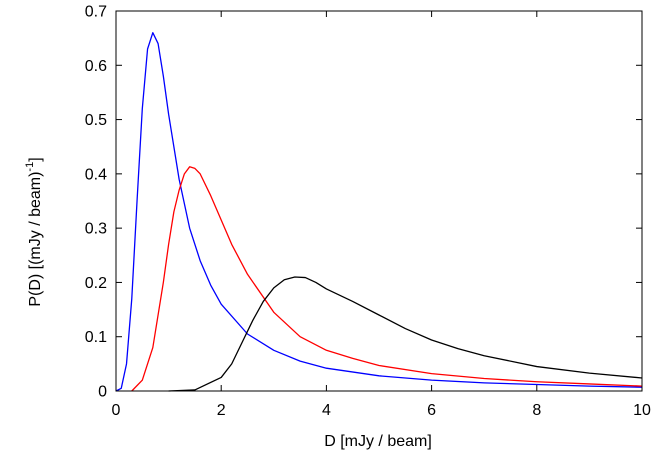 This screenshot has height=461, width=656. Describe the element at coordinates (35, 159) in the screenshot. I see `y-axis-title-end: ]` at that location.